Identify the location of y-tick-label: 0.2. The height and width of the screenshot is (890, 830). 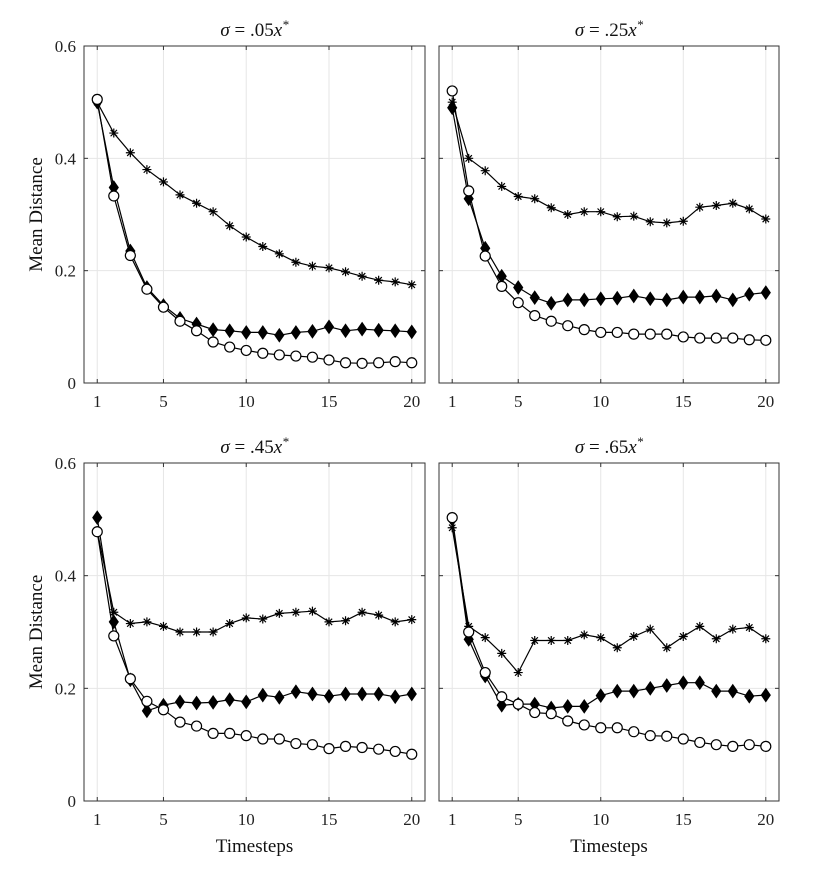
(65, 688).